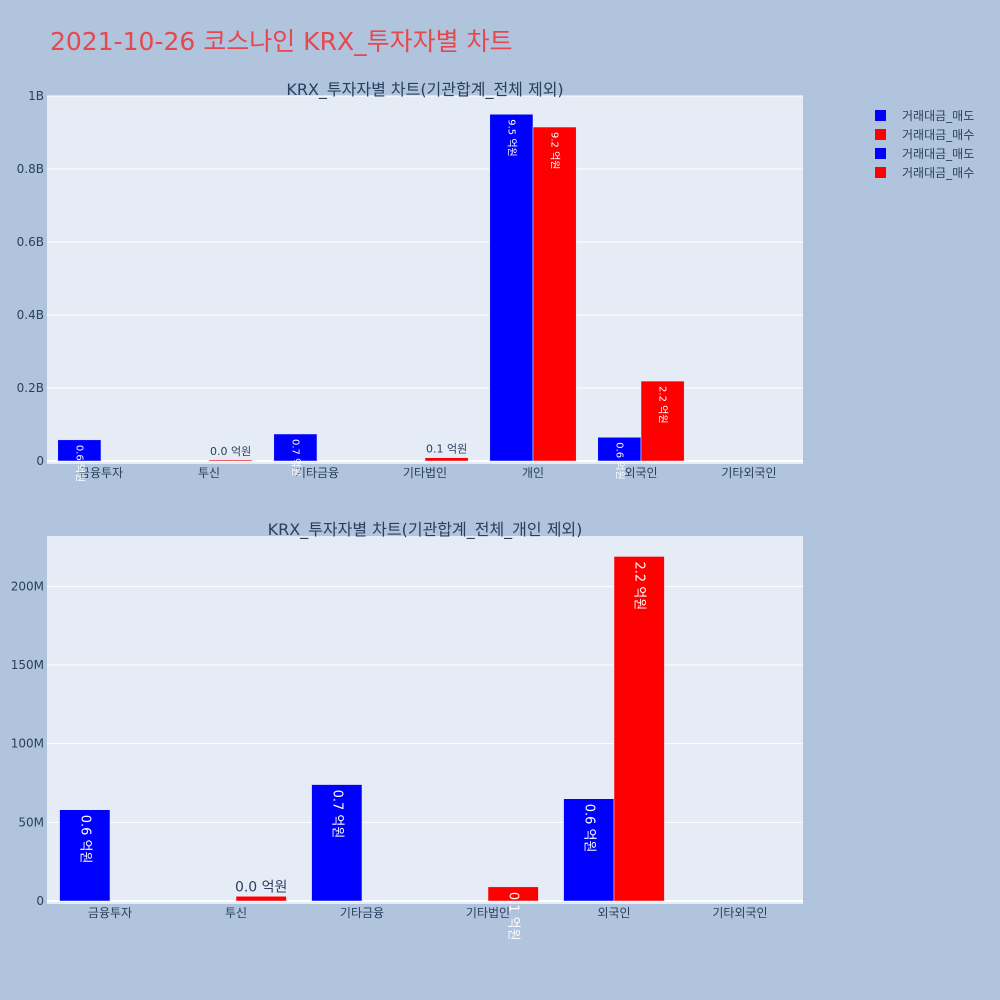  I want to click on legend: 거래대금_매도 거래대금_매수 거래대금_매도 거래대금_매수, so click(924, 144).